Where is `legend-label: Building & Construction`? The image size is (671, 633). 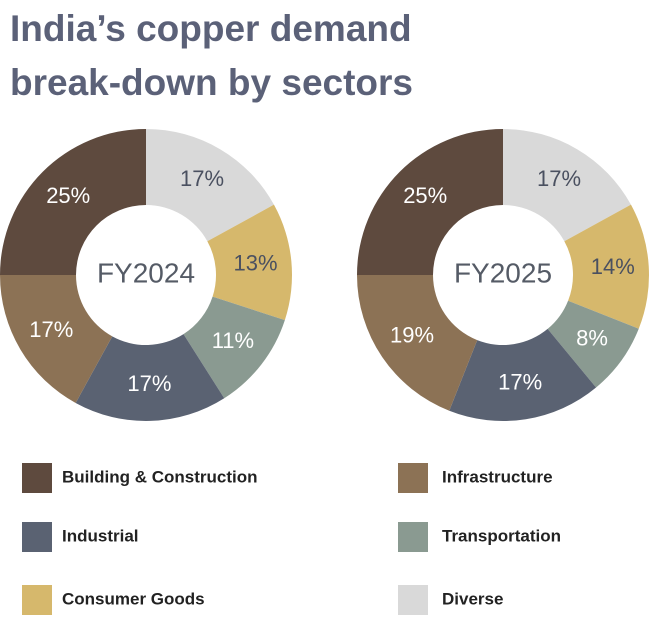
legend-label: Building & Construction is located at coordinates (159, 476).